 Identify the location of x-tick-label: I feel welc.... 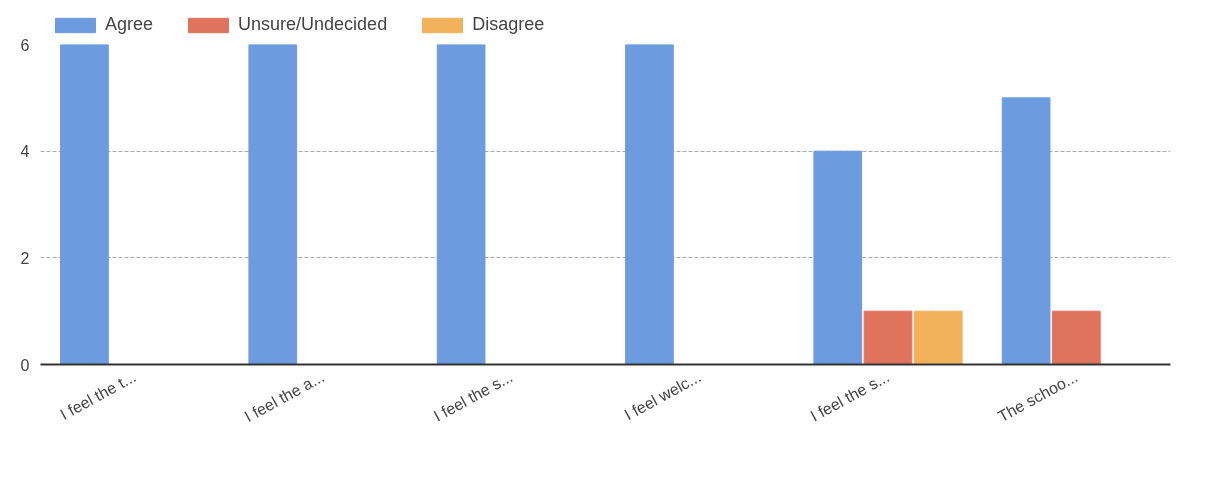
(662, 396).